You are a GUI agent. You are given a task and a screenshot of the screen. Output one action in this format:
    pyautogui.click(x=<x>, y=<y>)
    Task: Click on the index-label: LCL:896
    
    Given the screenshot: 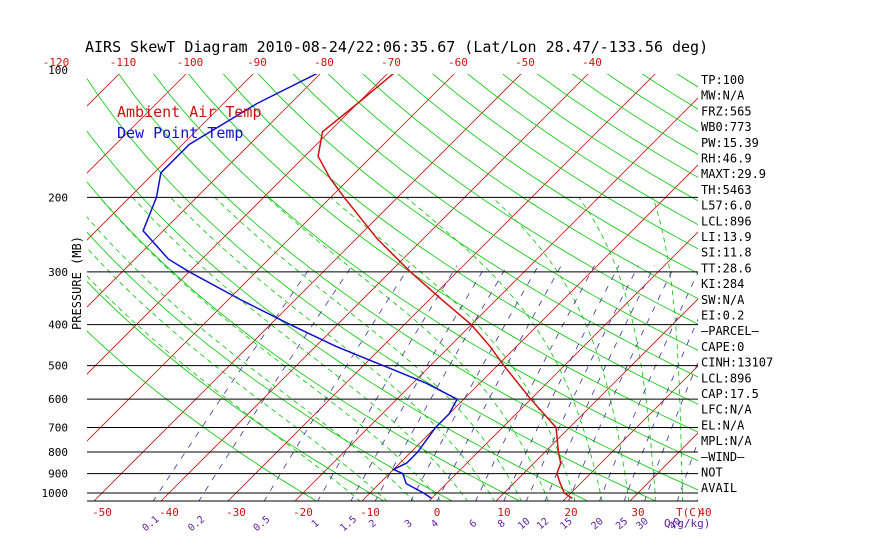 What is the action you would take?
    pyautogui.click(x=726, y=221)
    